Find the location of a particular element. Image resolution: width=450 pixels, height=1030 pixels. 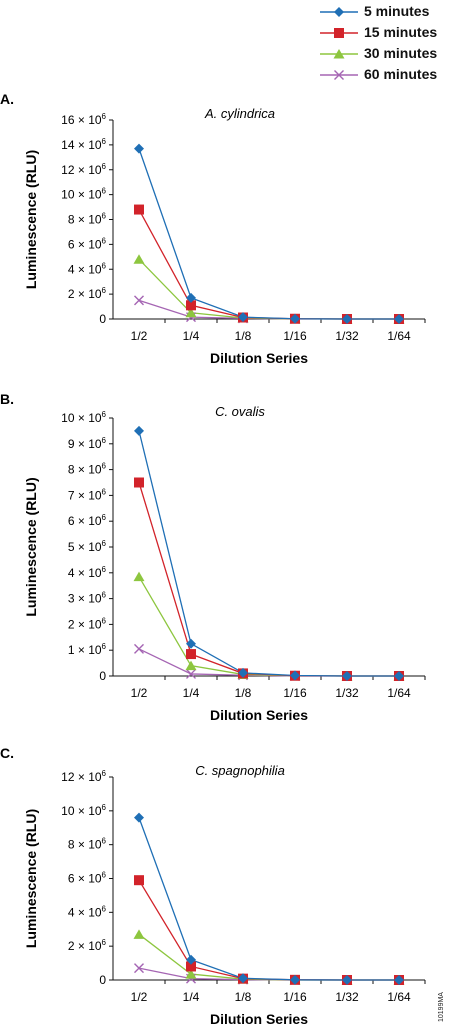

panel-label: A. is located at coordinates (7, 99).